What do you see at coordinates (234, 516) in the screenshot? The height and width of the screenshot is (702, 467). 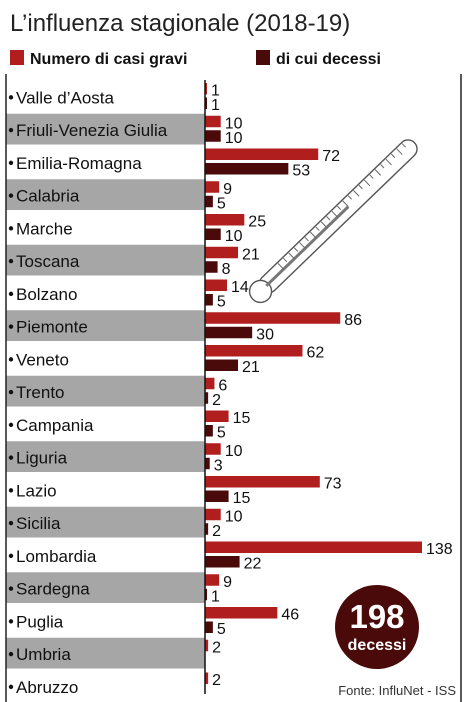 I see `value-label-numero-di-casi-gravi-sicilia: 10` at bounding box center [234, 516].